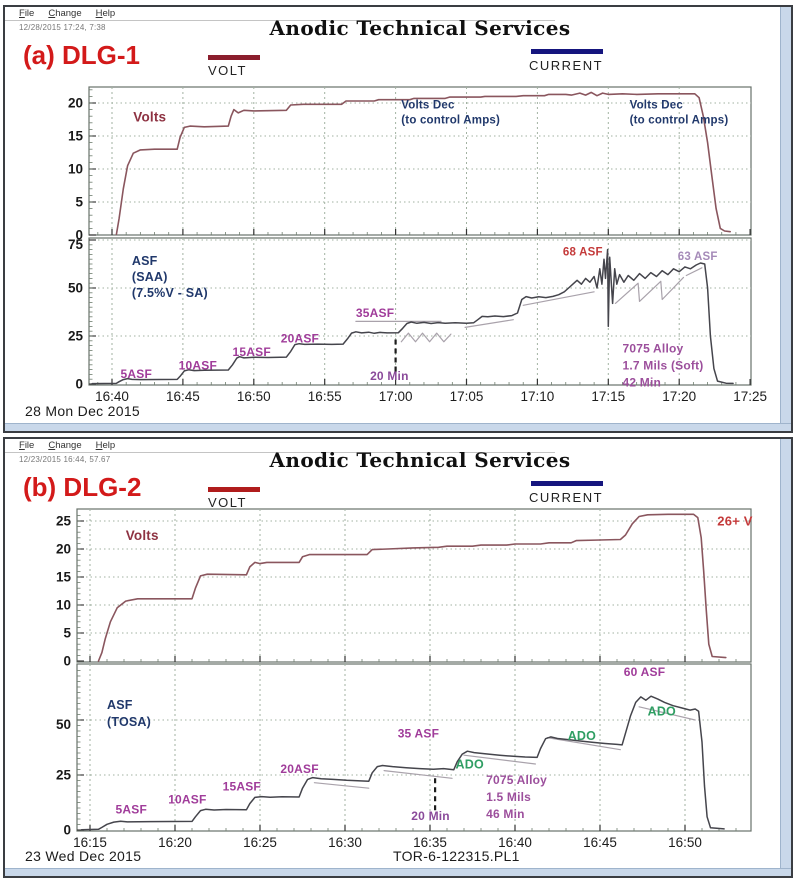 The image size is (800, 883). Describe the element at coordinates (430, 842) in the screenshot. I see `svg-text: 16:35` at that location.